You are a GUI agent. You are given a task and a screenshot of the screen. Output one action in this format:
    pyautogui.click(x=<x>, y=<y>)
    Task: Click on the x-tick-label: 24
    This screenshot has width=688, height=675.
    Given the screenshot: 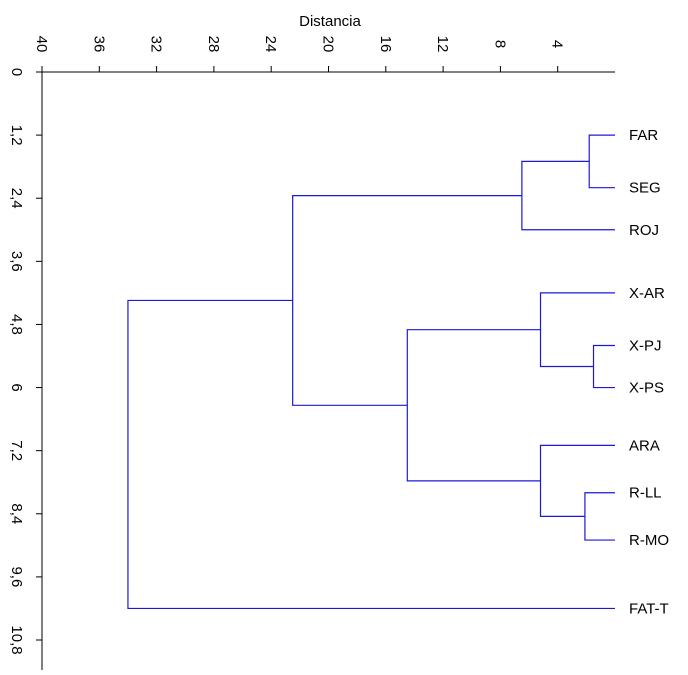 What is the action you would take?
    pyautogui.click(x=270, y=44)
    